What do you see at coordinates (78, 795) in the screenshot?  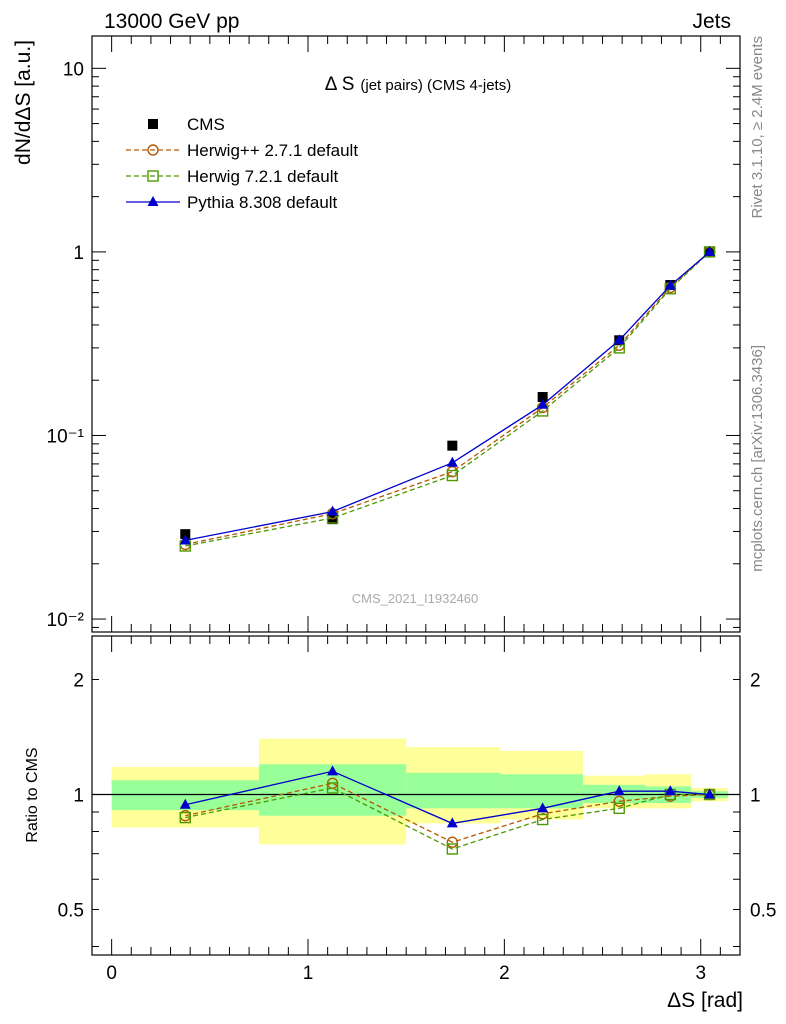 I see `ratio-ytick-label: 1` at bounding box center [78, 795].